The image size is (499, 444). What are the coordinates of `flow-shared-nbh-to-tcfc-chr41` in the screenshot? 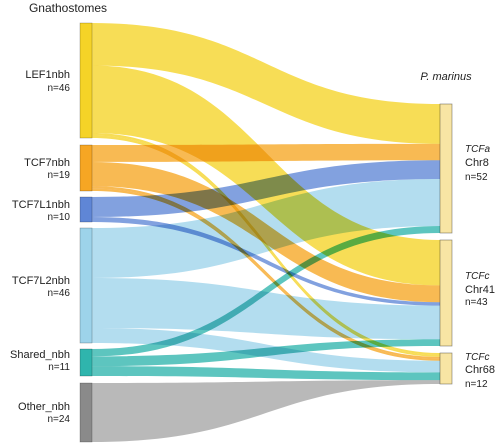 It's located at (266, 353).